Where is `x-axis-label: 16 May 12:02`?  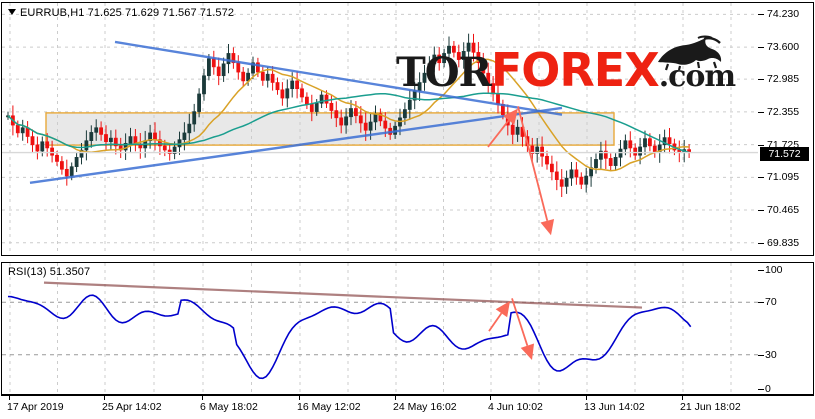 x-axis-label: 16 May 12:02 is located at coordinates (329, 407).